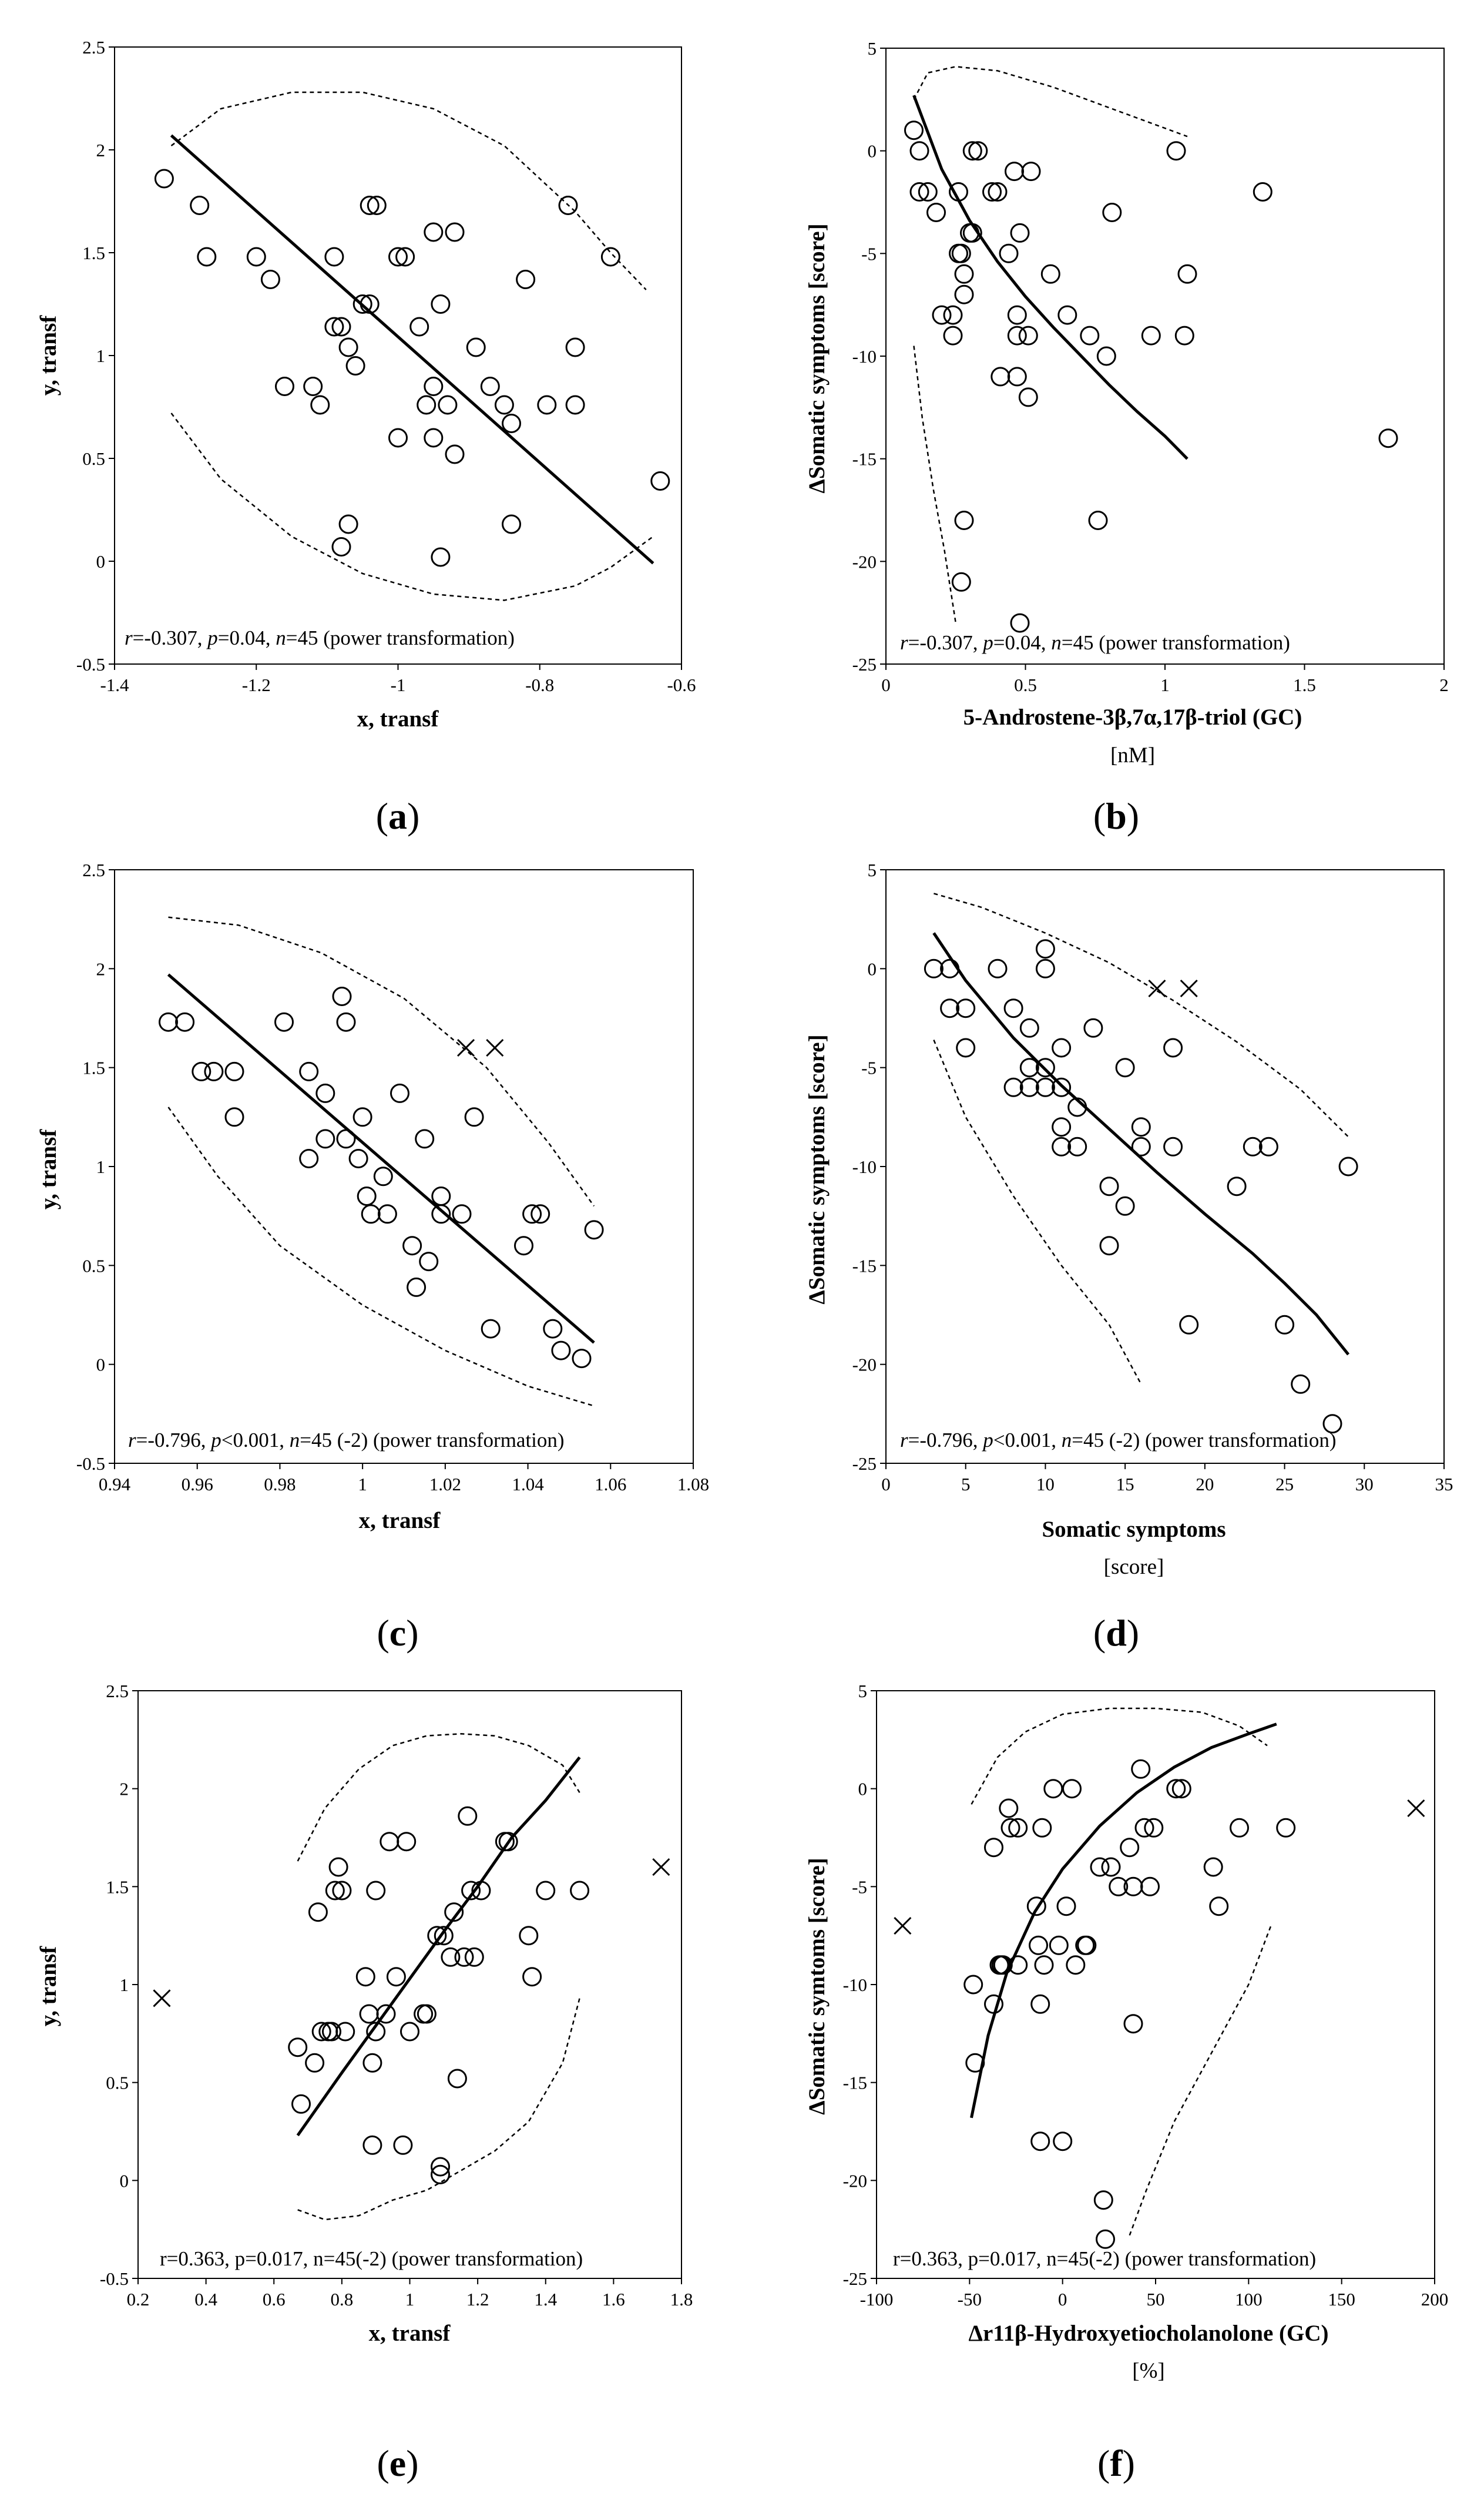 Image resolution: width=1484 pixels, height=2507 pixels. Describe the element at coordinates (681, 685) in the screenshot. I see `x-tick-label: -0.6` at that location.